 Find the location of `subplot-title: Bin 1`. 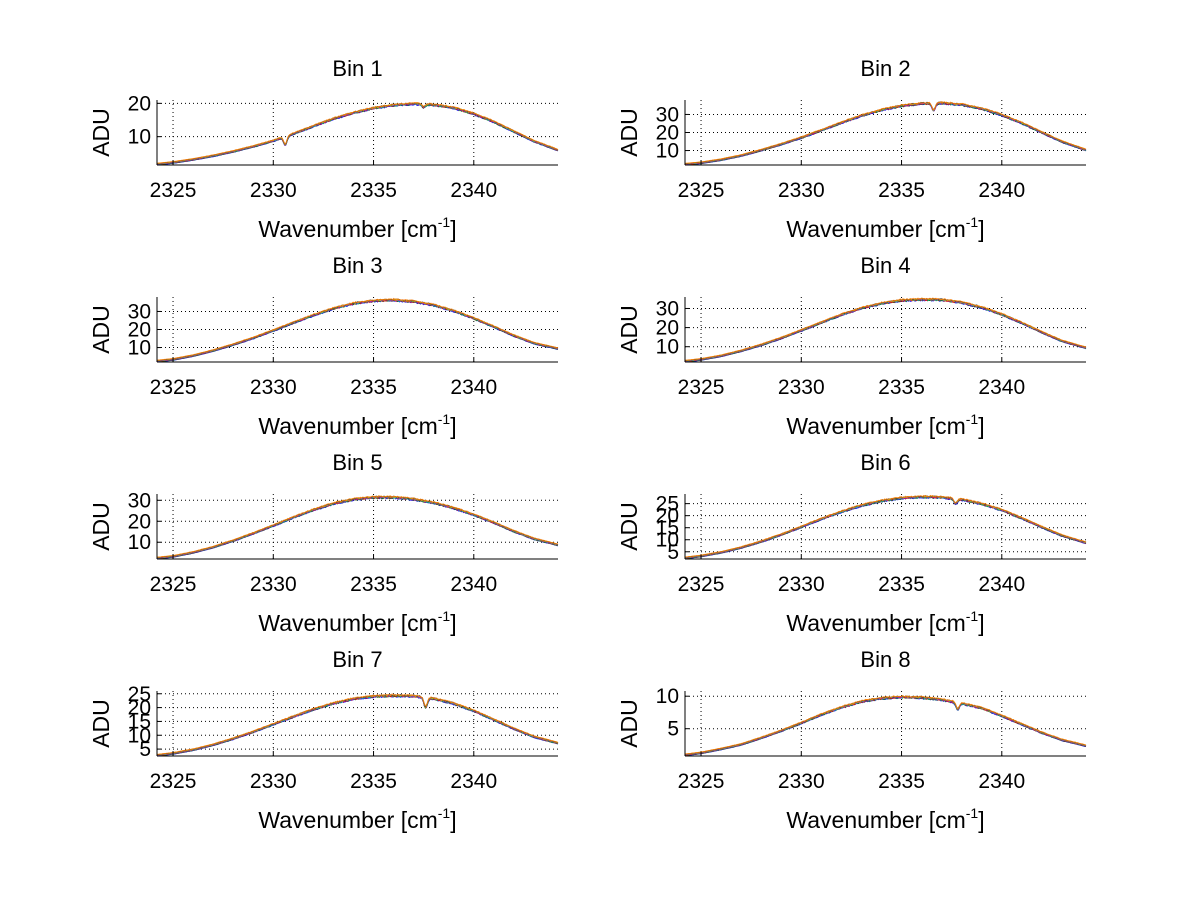

subplot-title: Bin 1 is located at coordinates (357, 68).